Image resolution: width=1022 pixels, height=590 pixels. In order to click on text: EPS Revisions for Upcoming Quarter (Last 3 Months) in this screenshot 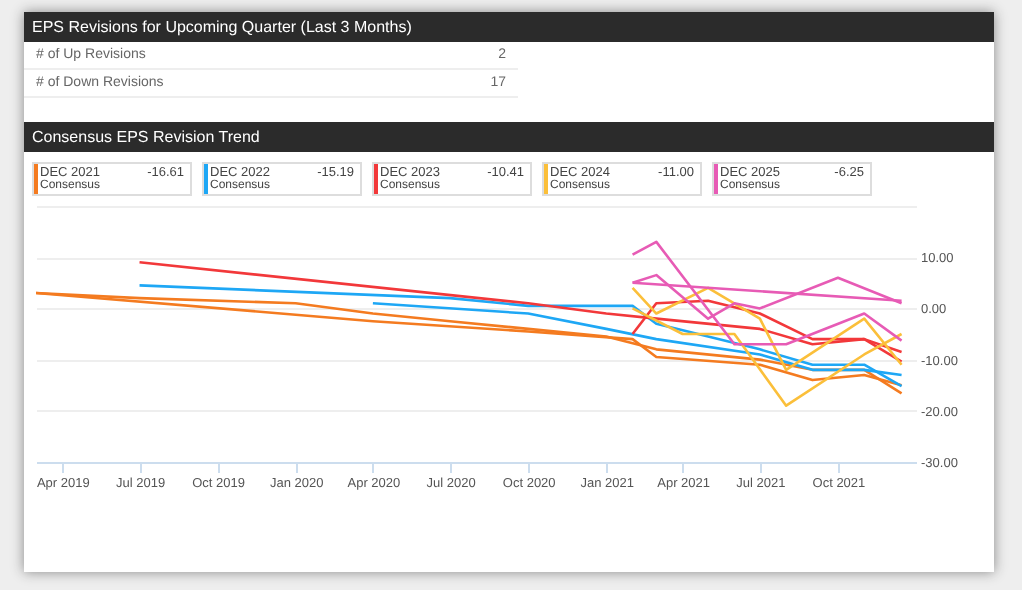, I will do `click(509, 27)`.